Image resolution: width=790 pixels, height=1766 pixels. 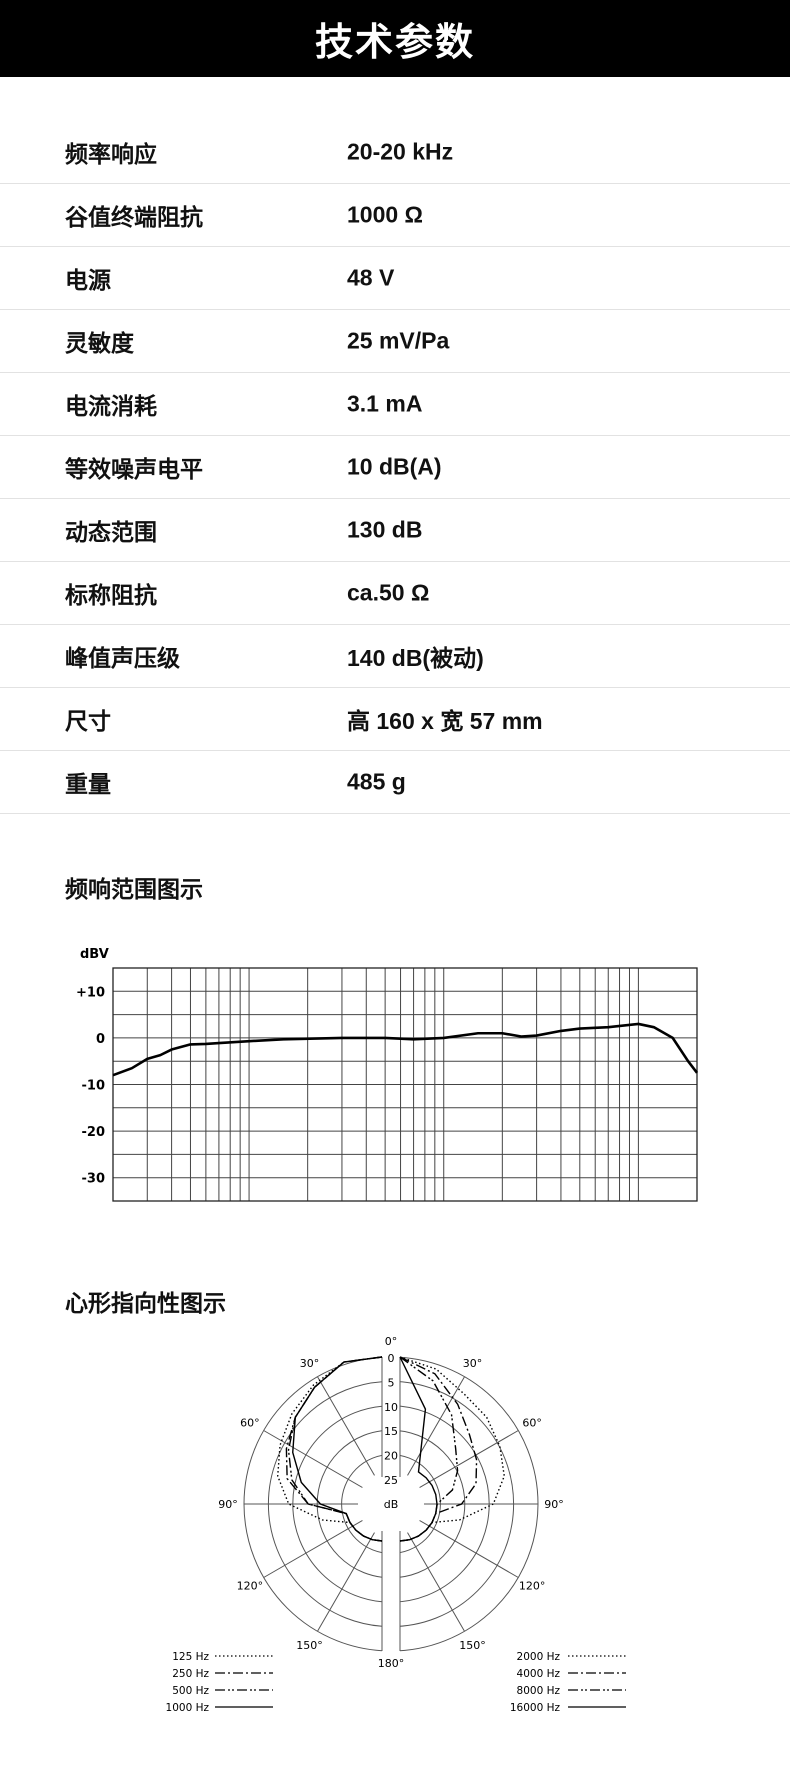 I want to click on y-tick-label: -10, so click(x=94, y=1086).